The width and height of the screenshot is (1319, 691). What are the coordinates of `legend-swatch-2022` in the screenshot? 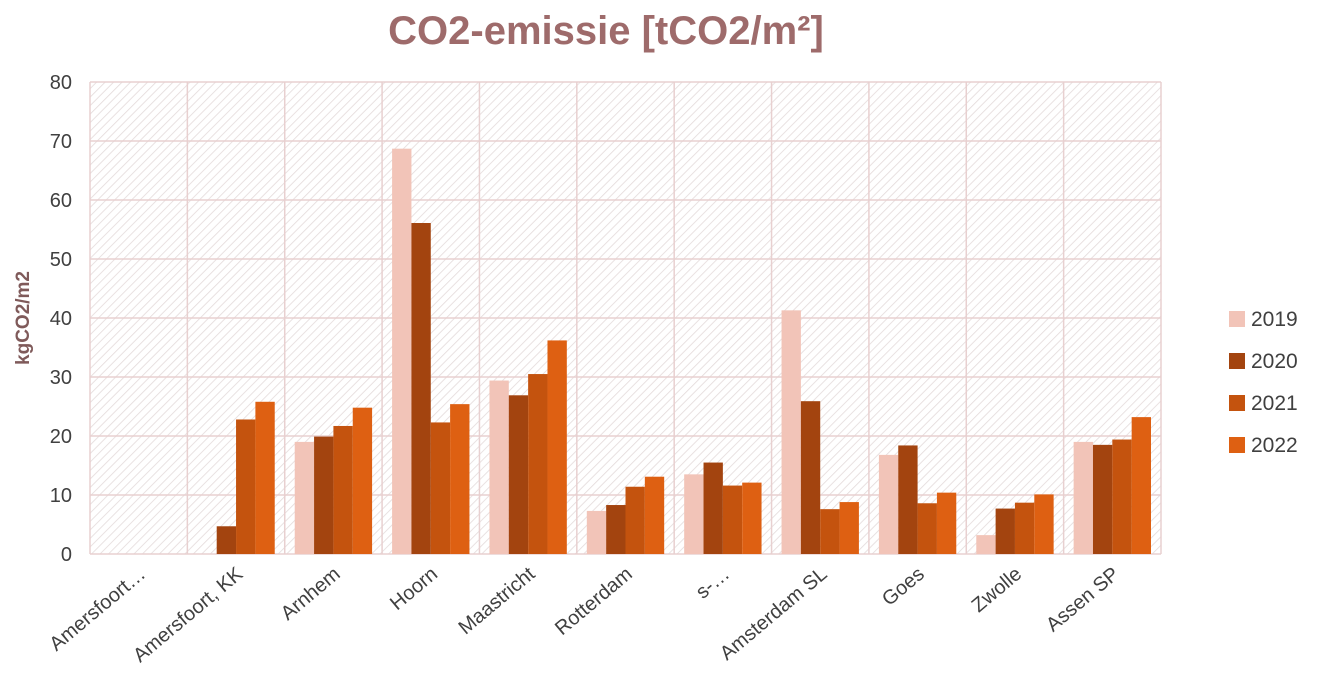 It's located at (1237, 445).